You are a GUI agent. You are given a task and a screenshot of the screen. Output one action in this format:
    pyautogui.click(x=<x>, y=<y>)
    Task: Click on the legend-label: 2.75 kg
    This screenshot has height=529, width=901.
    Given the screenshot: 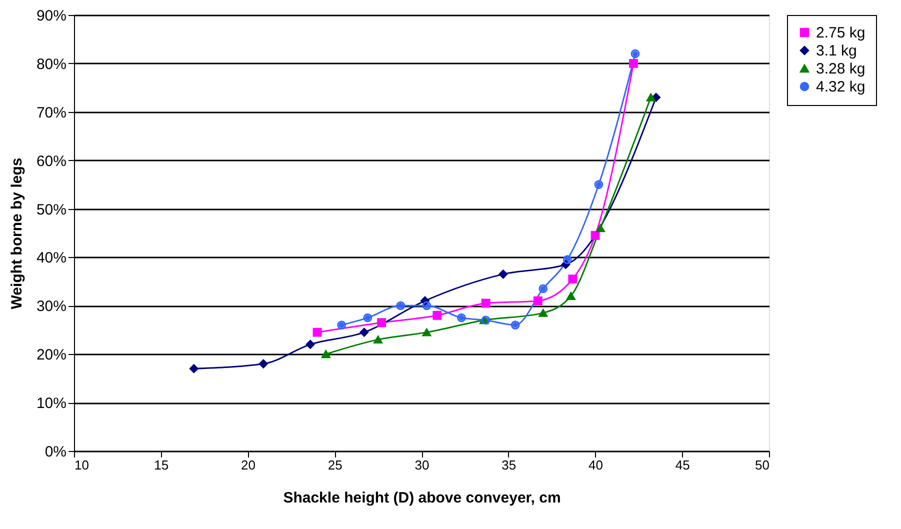 What is the action you would take?
    pyautogui.click(x=841, y=33)
    